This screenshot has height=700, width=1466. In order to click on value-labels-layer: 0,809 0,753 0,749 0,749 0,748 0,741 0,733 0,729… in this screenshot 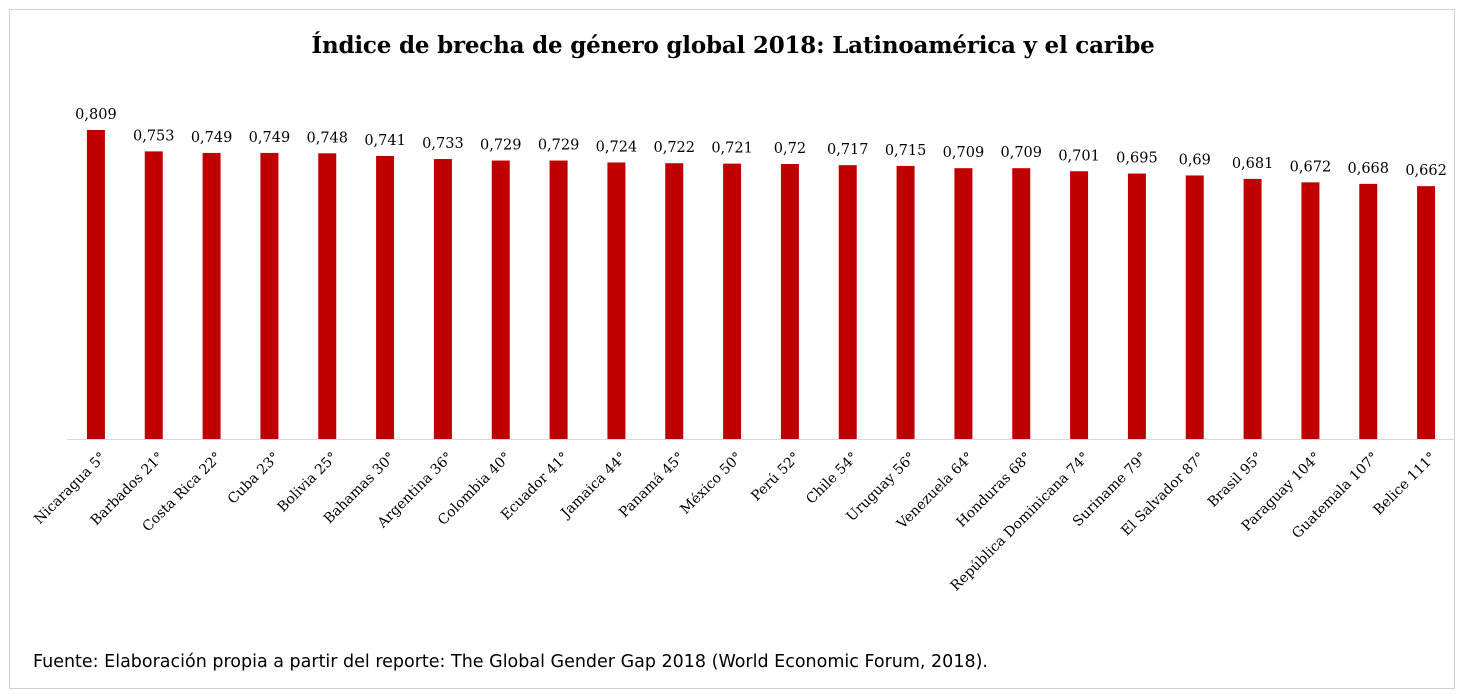, I will do `click(761, 143)`.